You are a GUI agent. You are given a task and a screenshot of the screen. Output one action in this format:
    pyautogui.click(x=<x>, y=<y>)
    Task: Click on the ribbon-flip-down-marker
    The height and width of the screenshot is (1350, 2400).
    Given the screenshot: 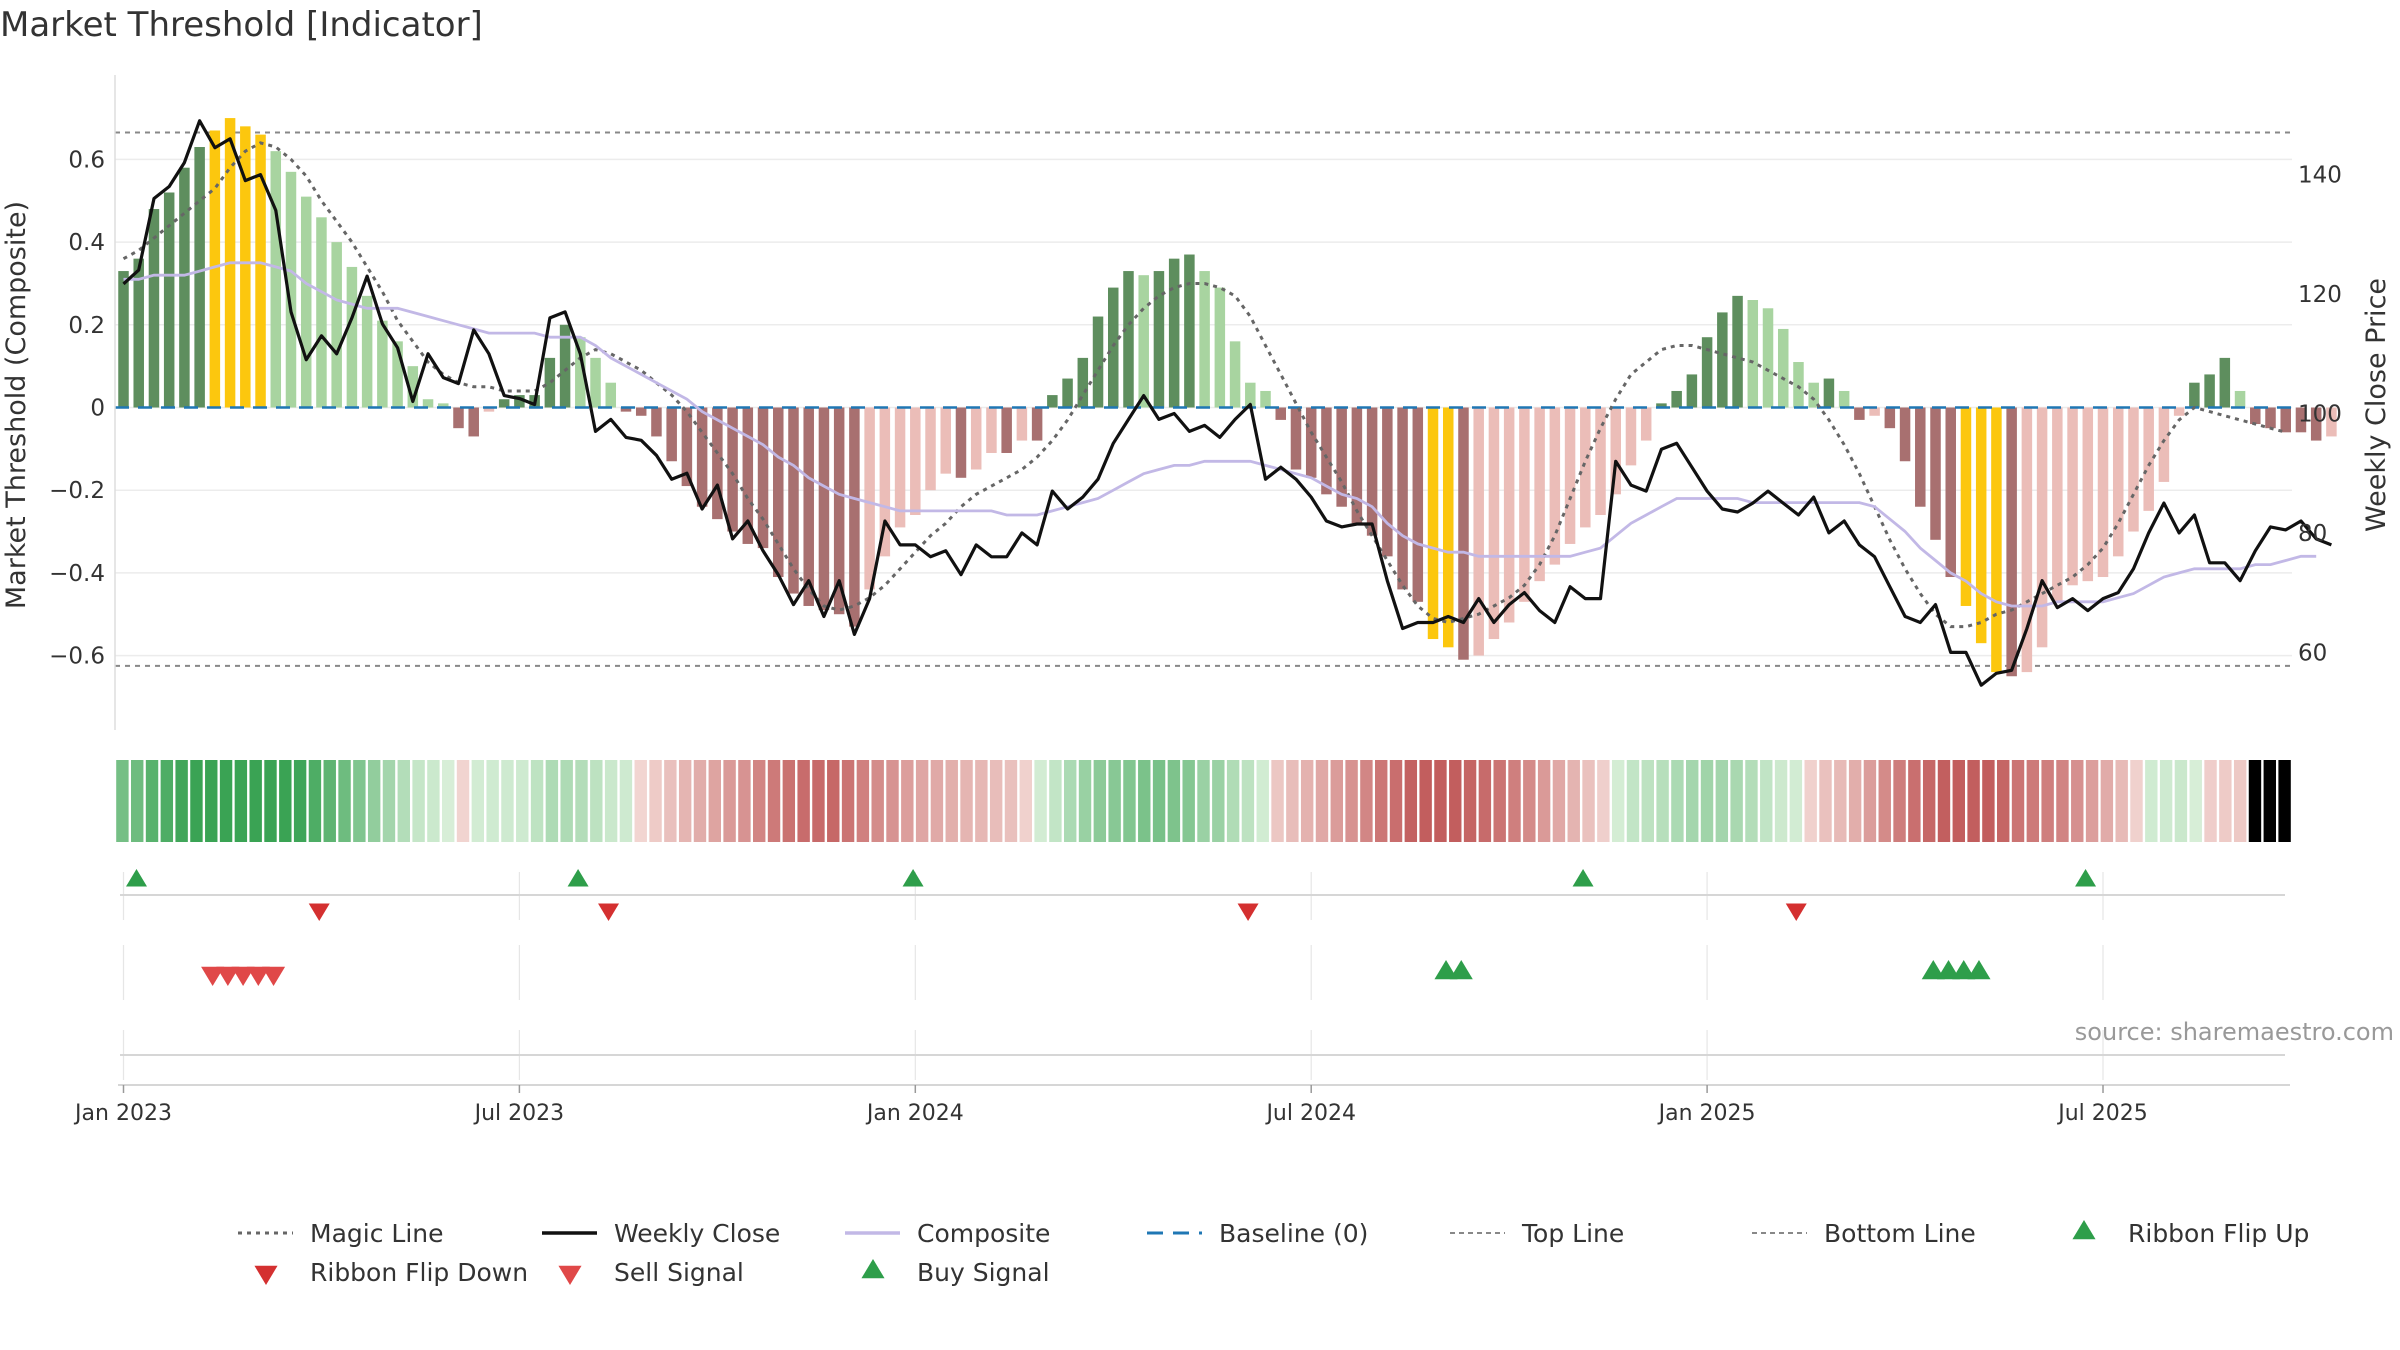 What is the action you would take?
    pyautogui.click(x=609, y=912)
    